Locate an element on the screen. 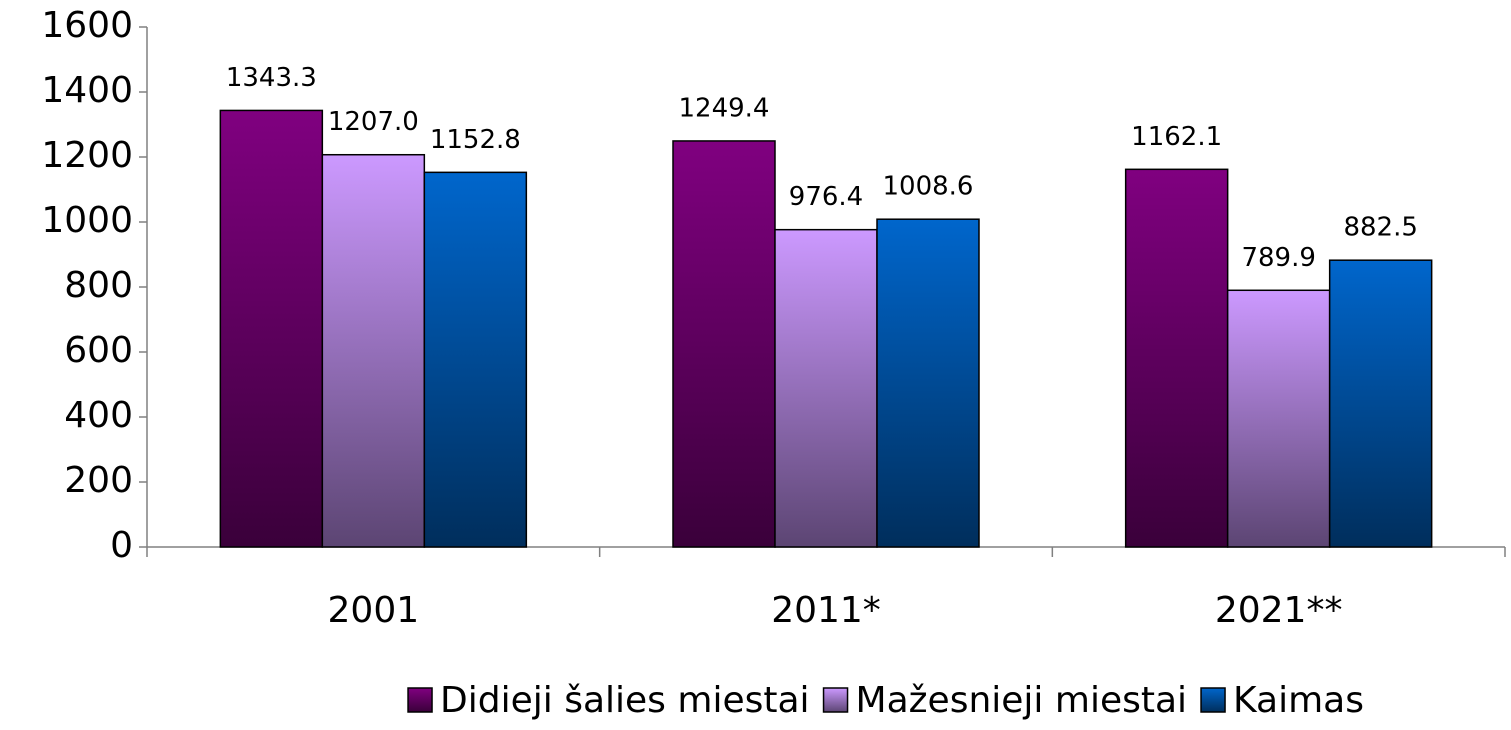  data-label: 1249.4 is located at coordinates (724, 108).